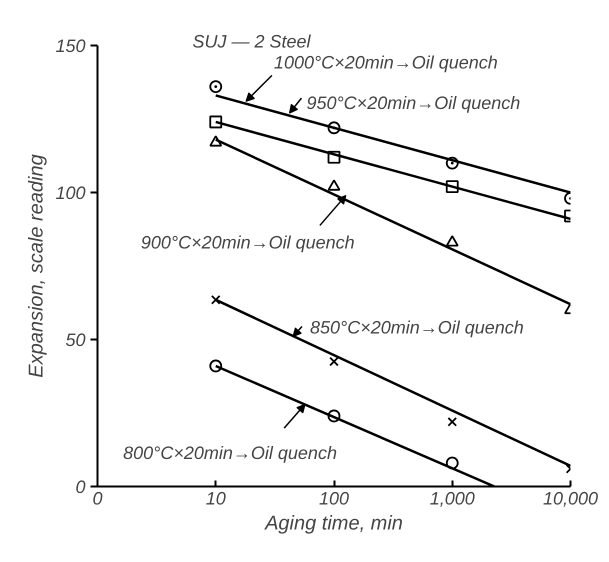  Describe the element at coordinates (216, 498) in the screenshot. I see `x-tick-label: 10` at that location.